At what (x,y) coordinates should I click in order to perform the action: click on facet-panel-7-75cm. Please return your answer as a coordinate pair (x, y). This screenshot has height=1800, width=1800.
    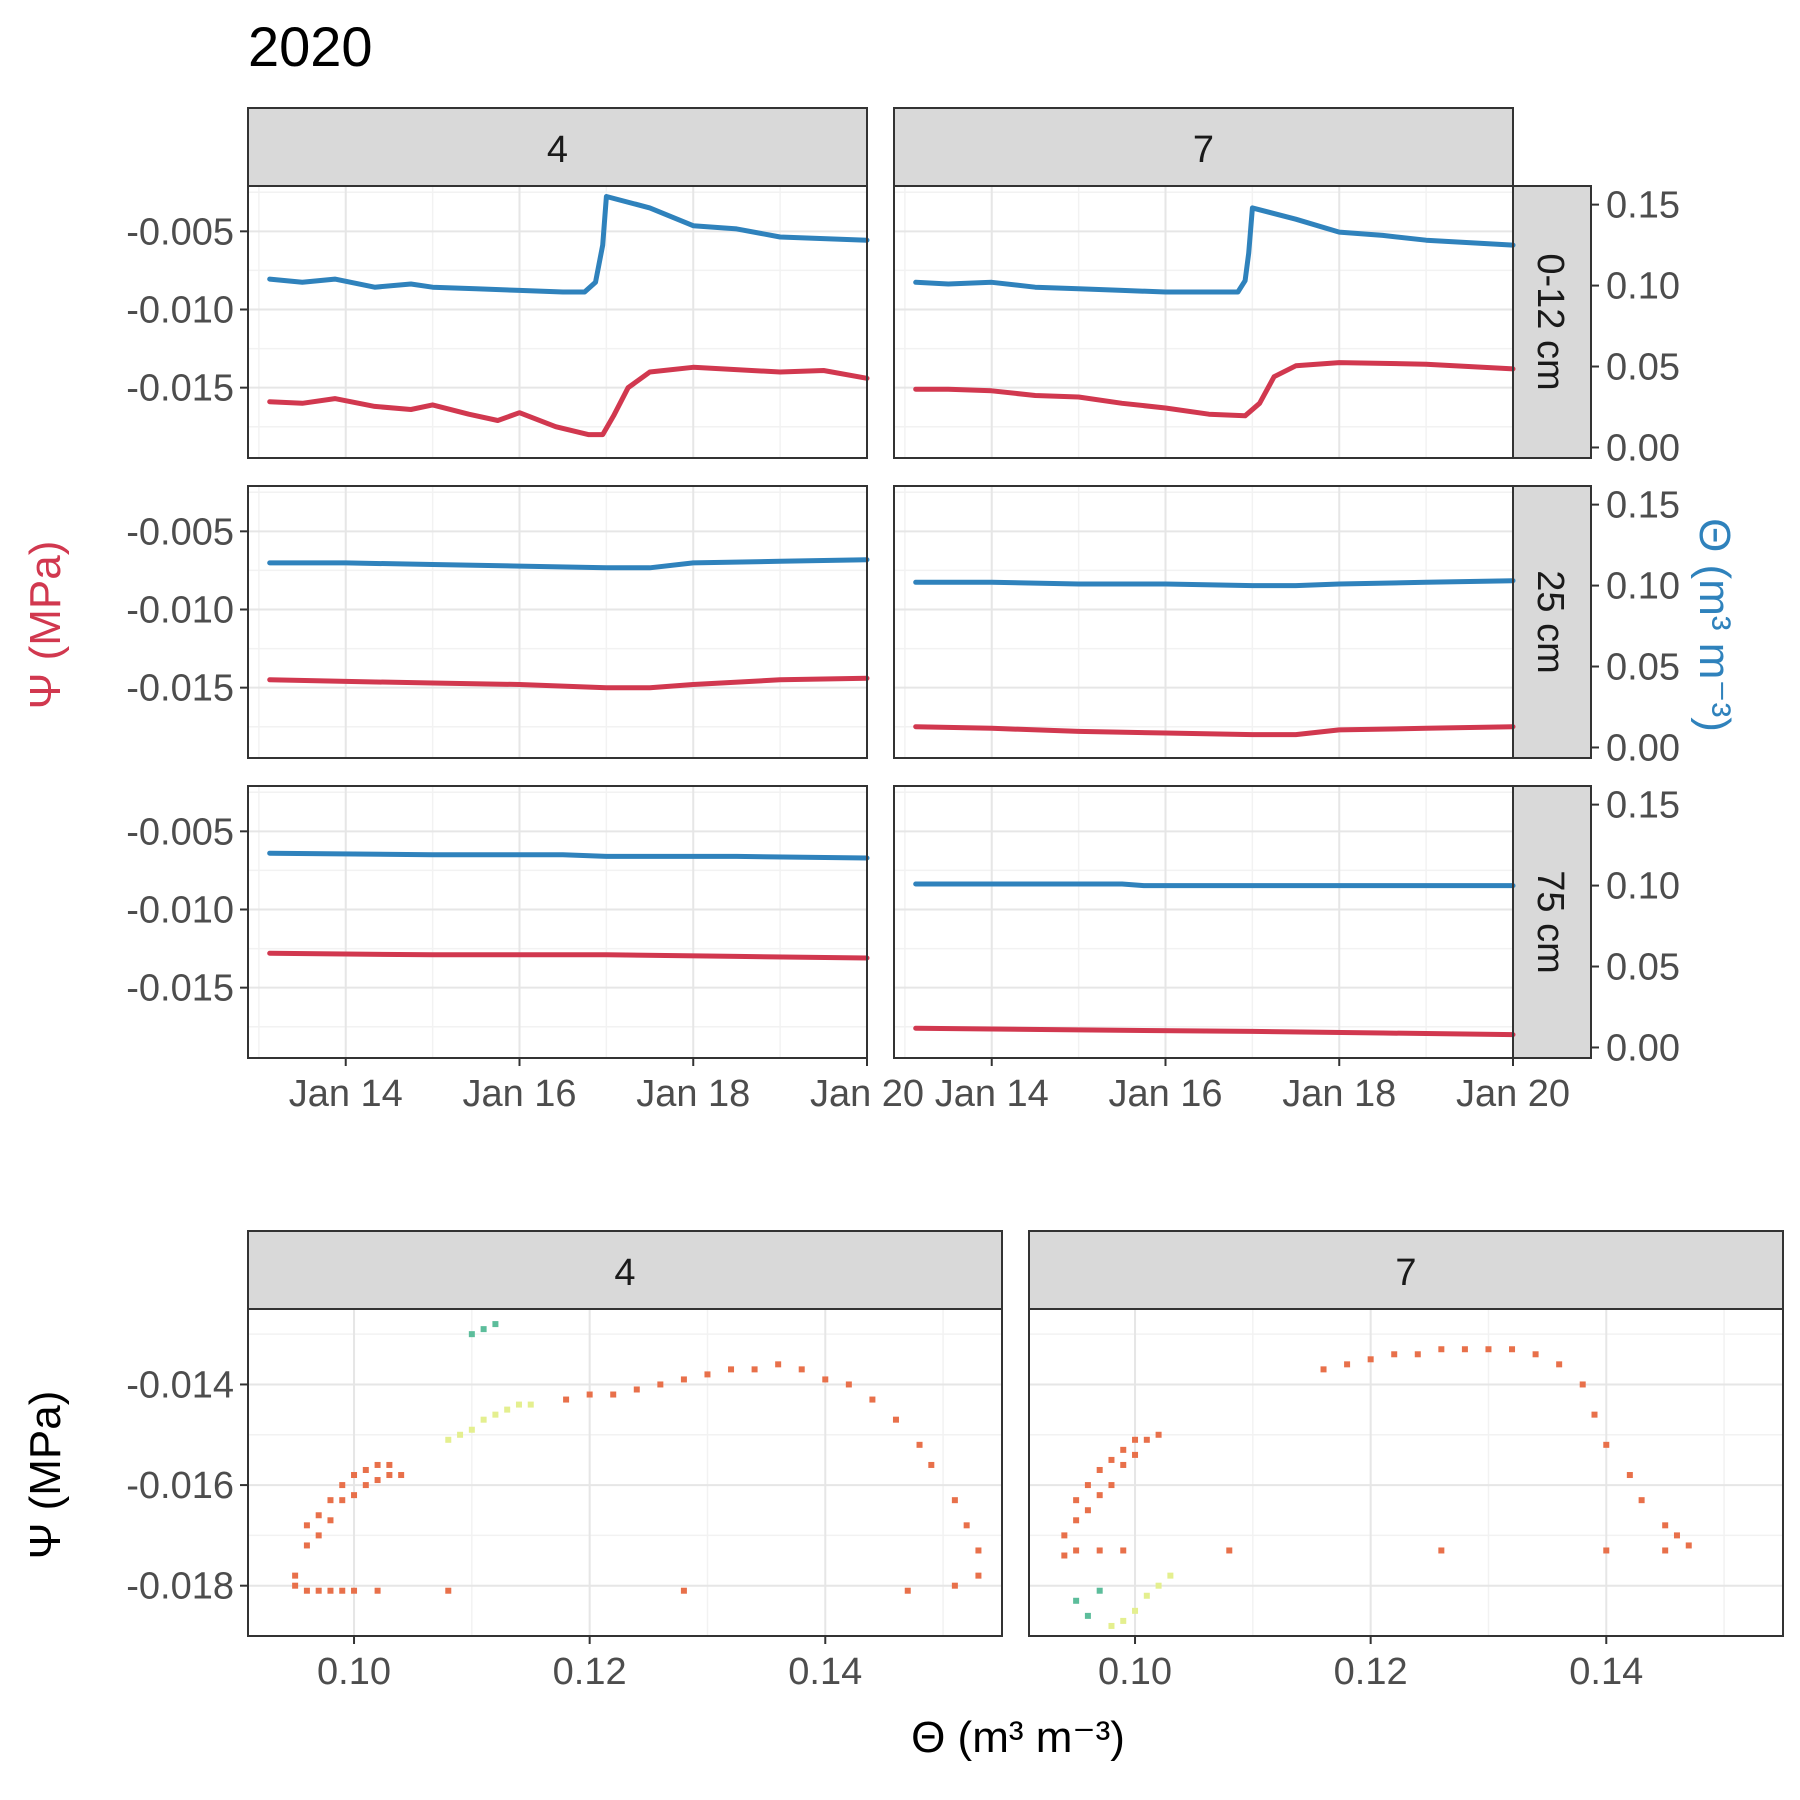
    Looking at the image, I should click on (1204, 922).